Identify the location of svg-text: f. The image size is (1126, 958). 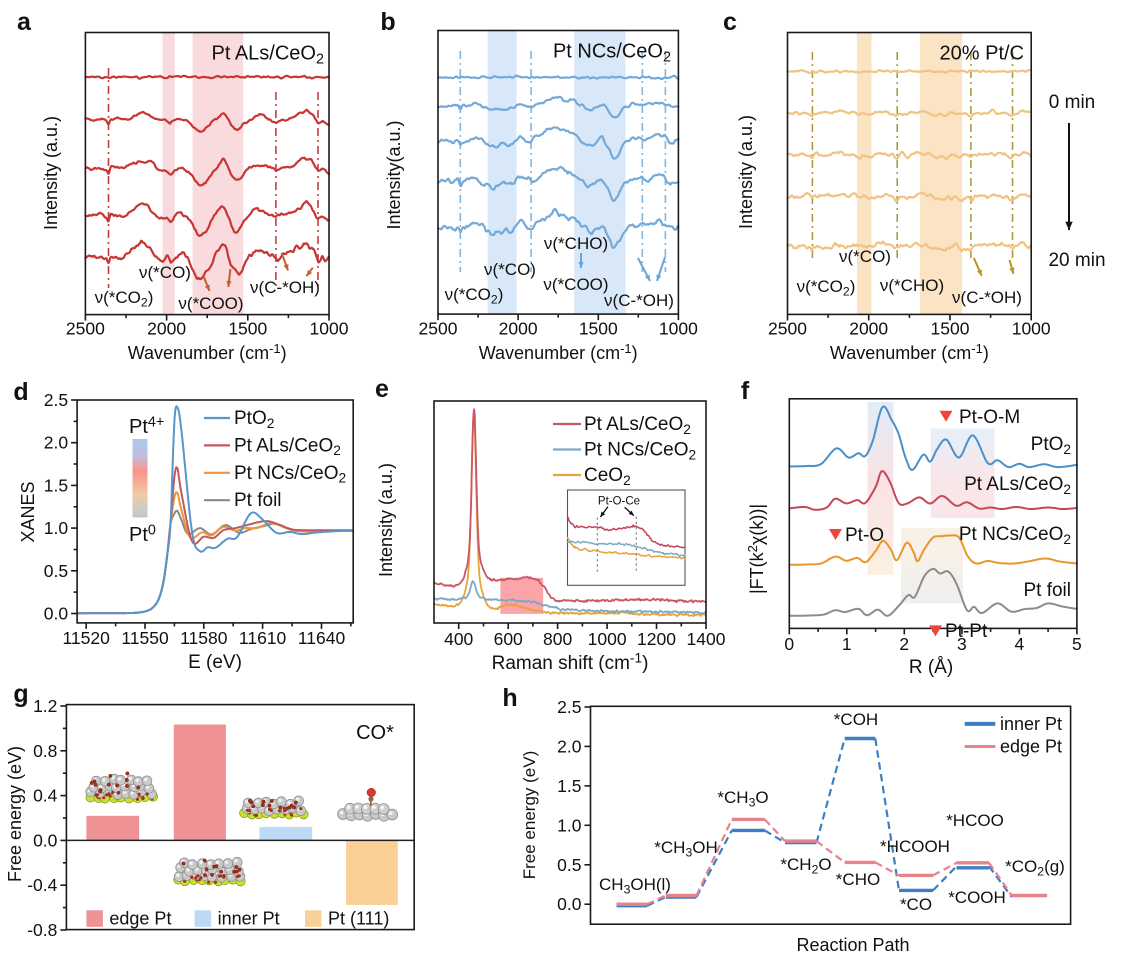
(745, 391).